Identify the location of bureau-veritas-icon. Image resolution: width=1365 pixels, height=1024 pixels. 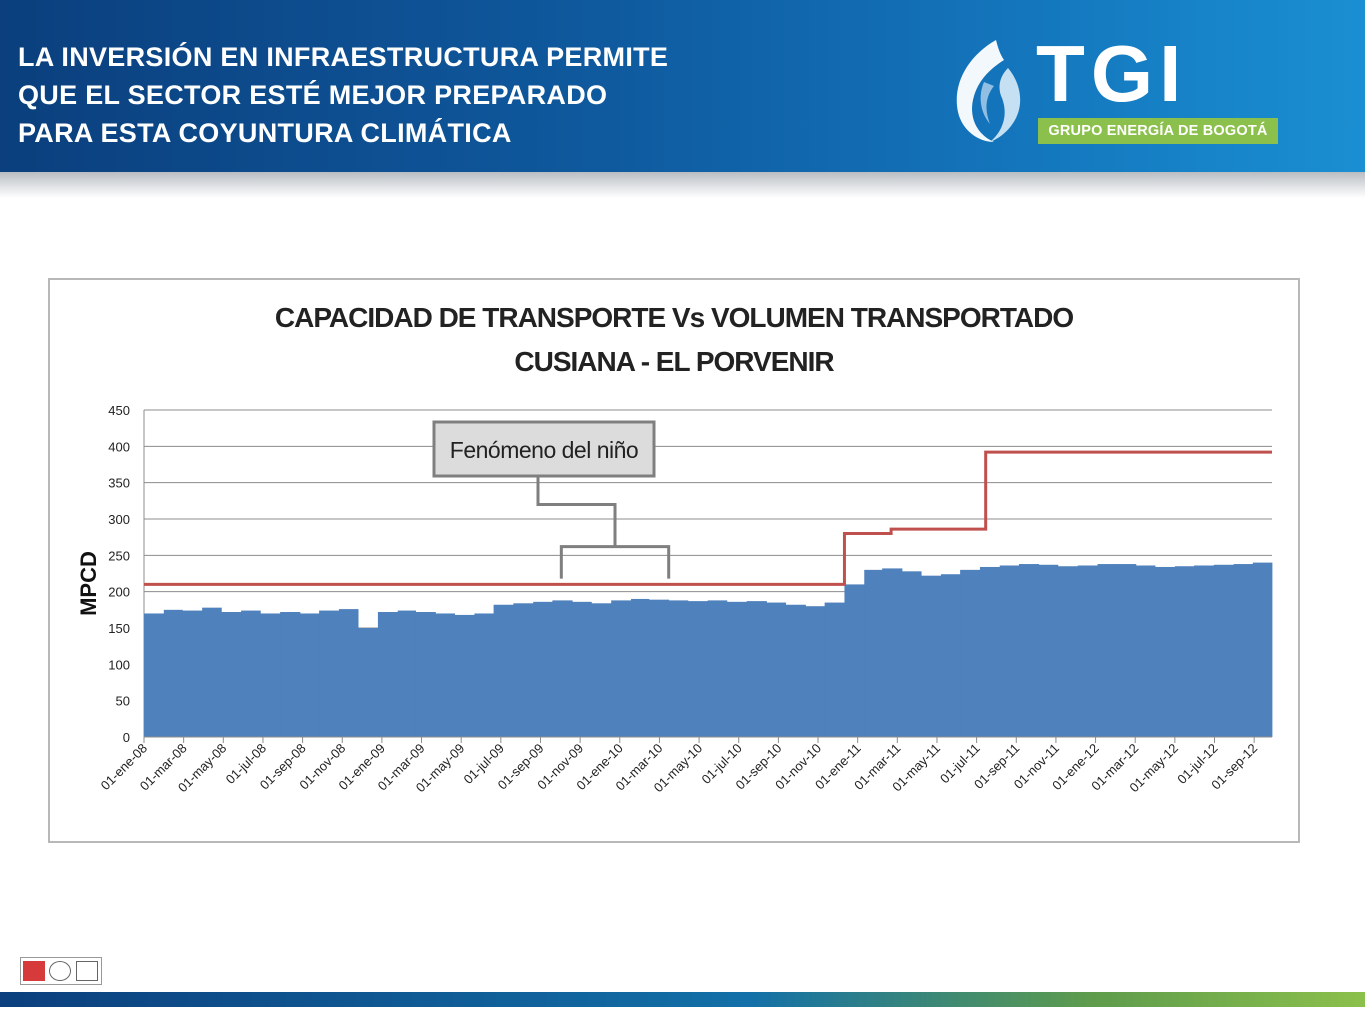
(60, 971).